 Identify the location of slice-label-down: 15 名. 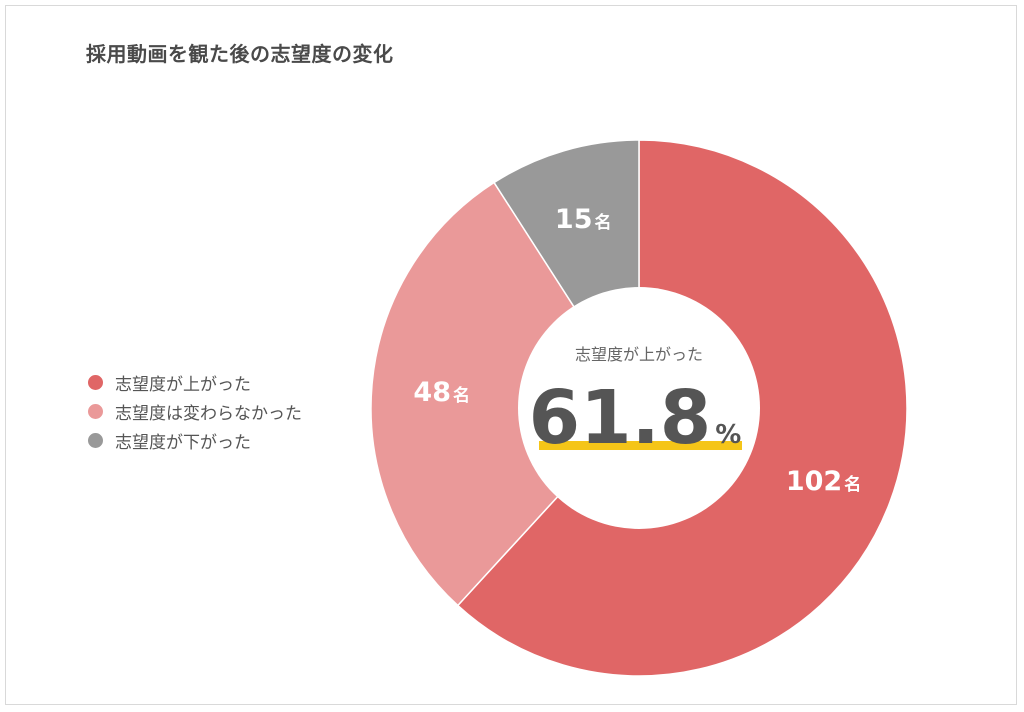
(583, 219).